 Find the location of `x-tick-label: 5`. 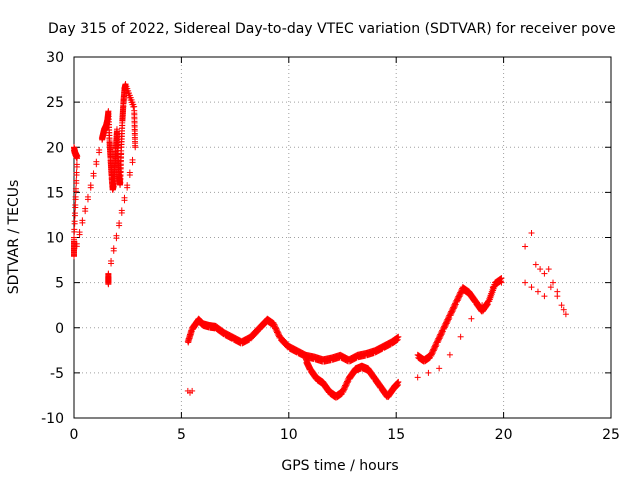

x-tick-label: 5 is located at coordinates (181, 435).